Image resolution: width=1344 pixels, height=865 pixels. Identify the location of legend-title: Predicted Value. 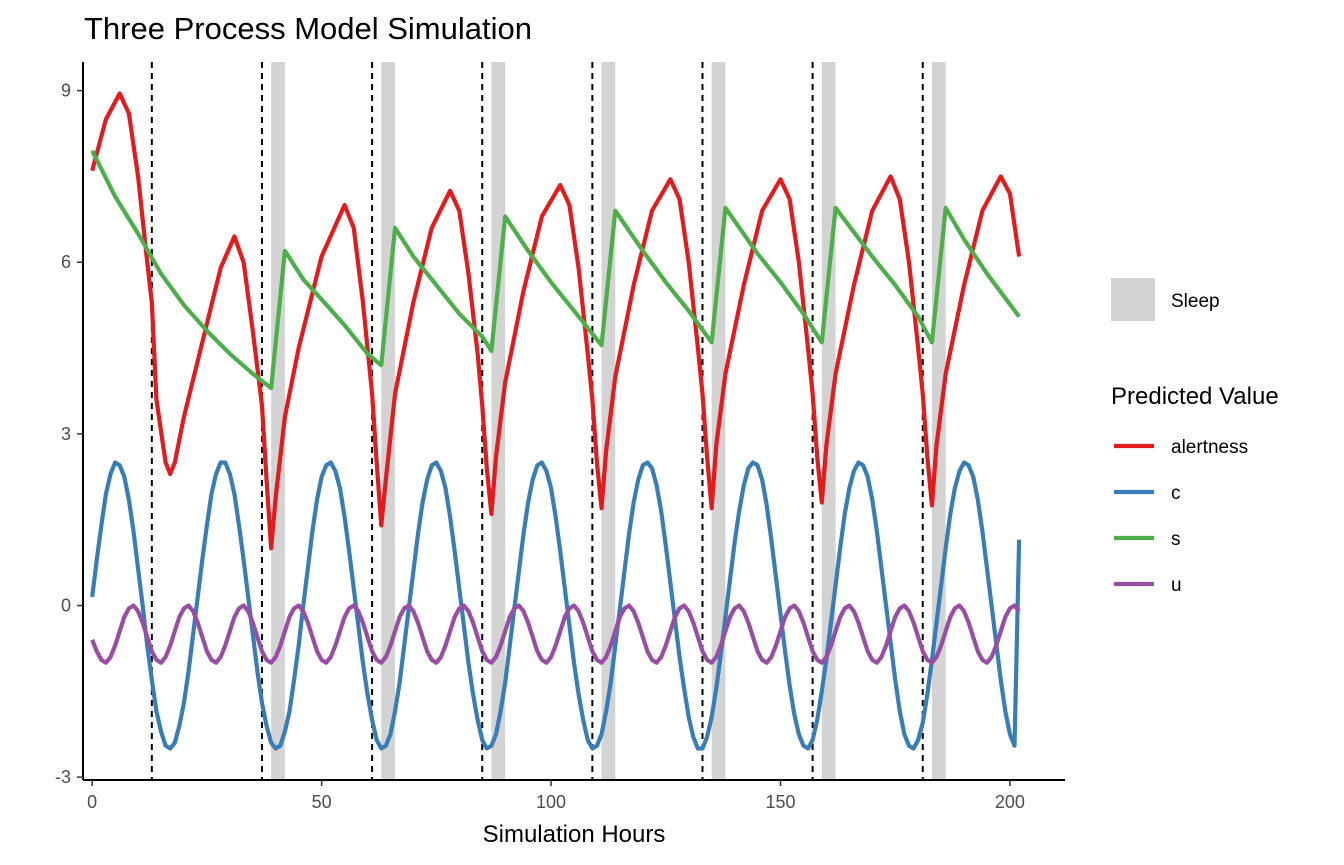
(1195, 396).